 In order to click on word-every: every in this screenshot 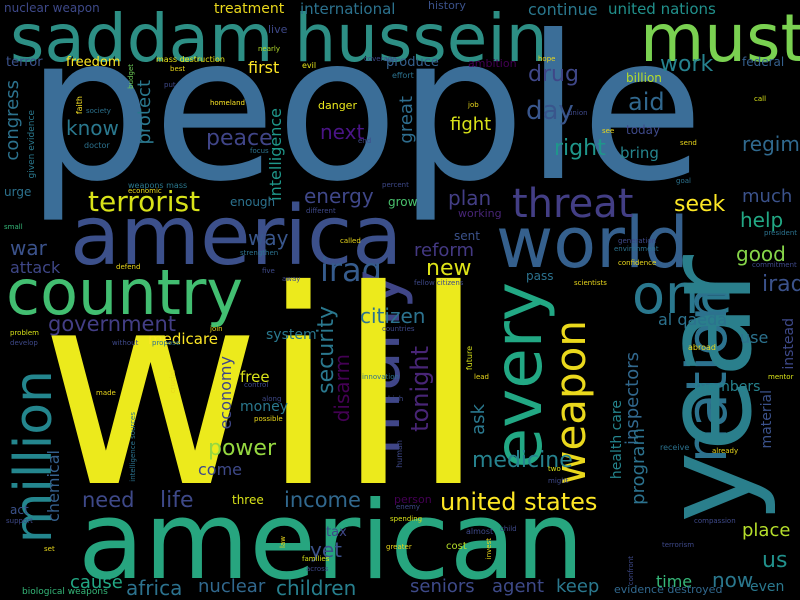, I will do `click(518, 375)`.